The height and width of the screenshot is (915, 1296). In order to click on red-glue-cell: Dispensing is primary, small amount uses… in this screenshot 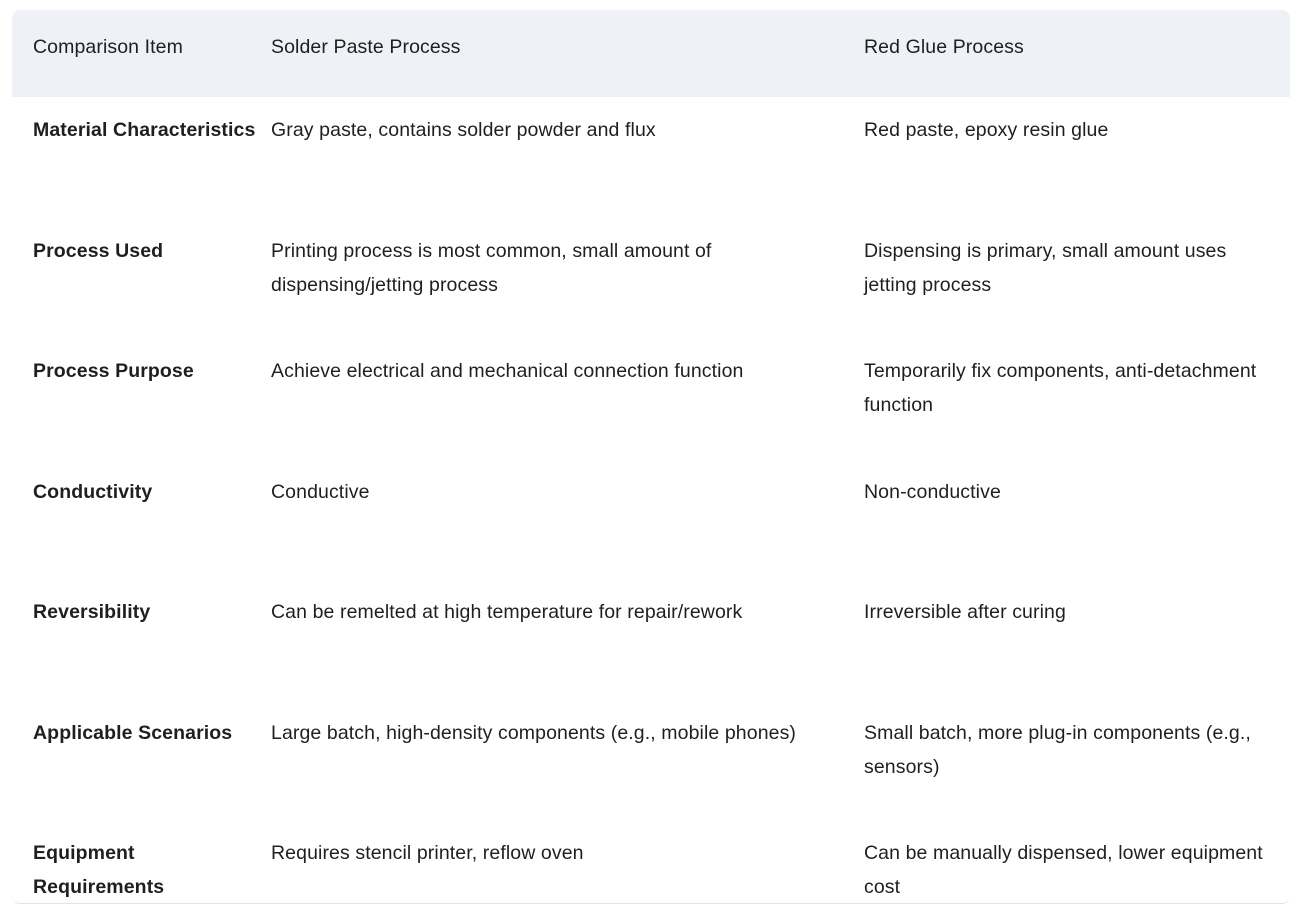, I will do `click(1045, 267)`.